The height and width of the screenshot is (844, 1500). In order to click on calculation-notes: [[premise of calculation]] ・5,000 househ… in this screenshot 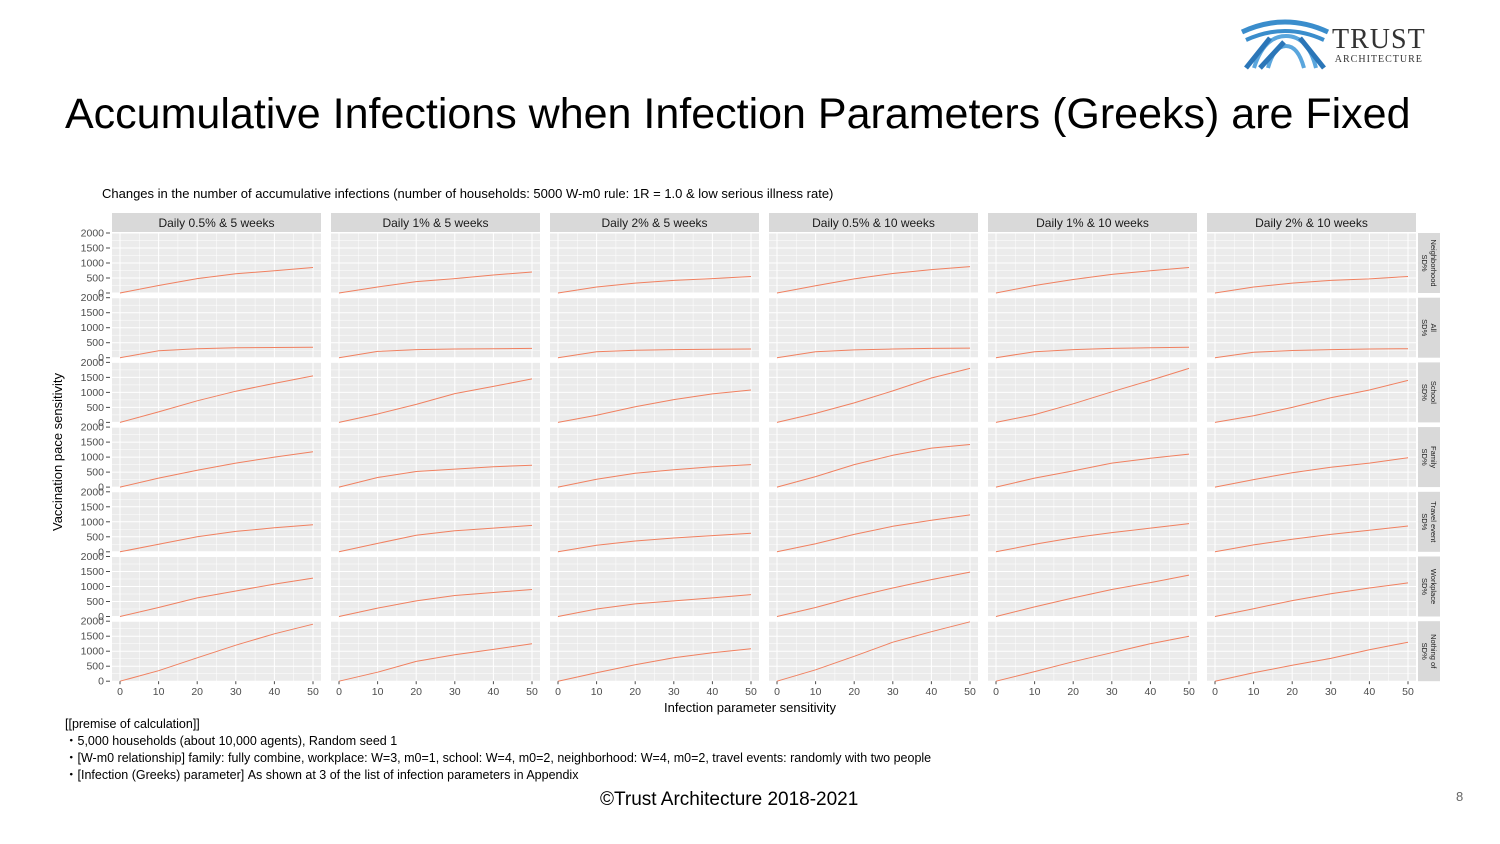, I will do `click(498, 750)`.